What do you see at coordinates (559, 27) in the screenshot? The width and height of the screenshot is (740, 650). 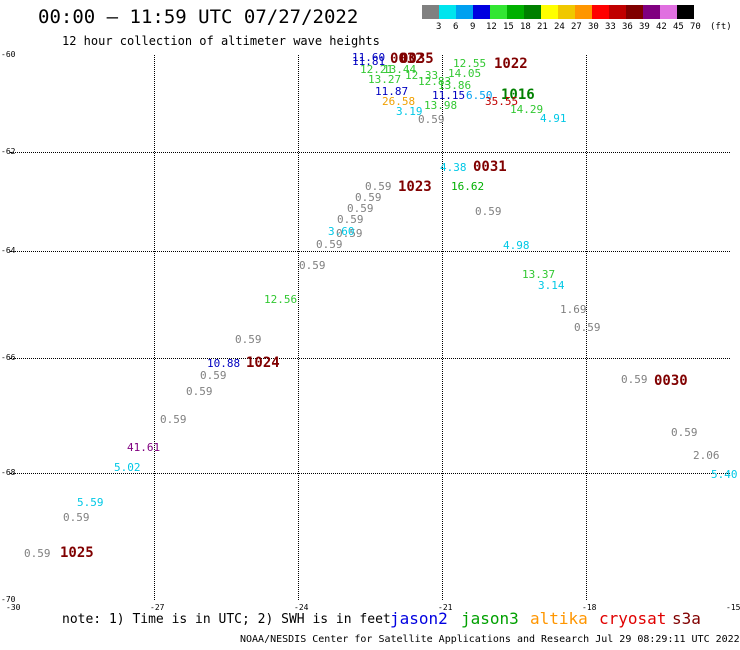 I see `colorbar-label: 24` at bounding box center [559, 27].